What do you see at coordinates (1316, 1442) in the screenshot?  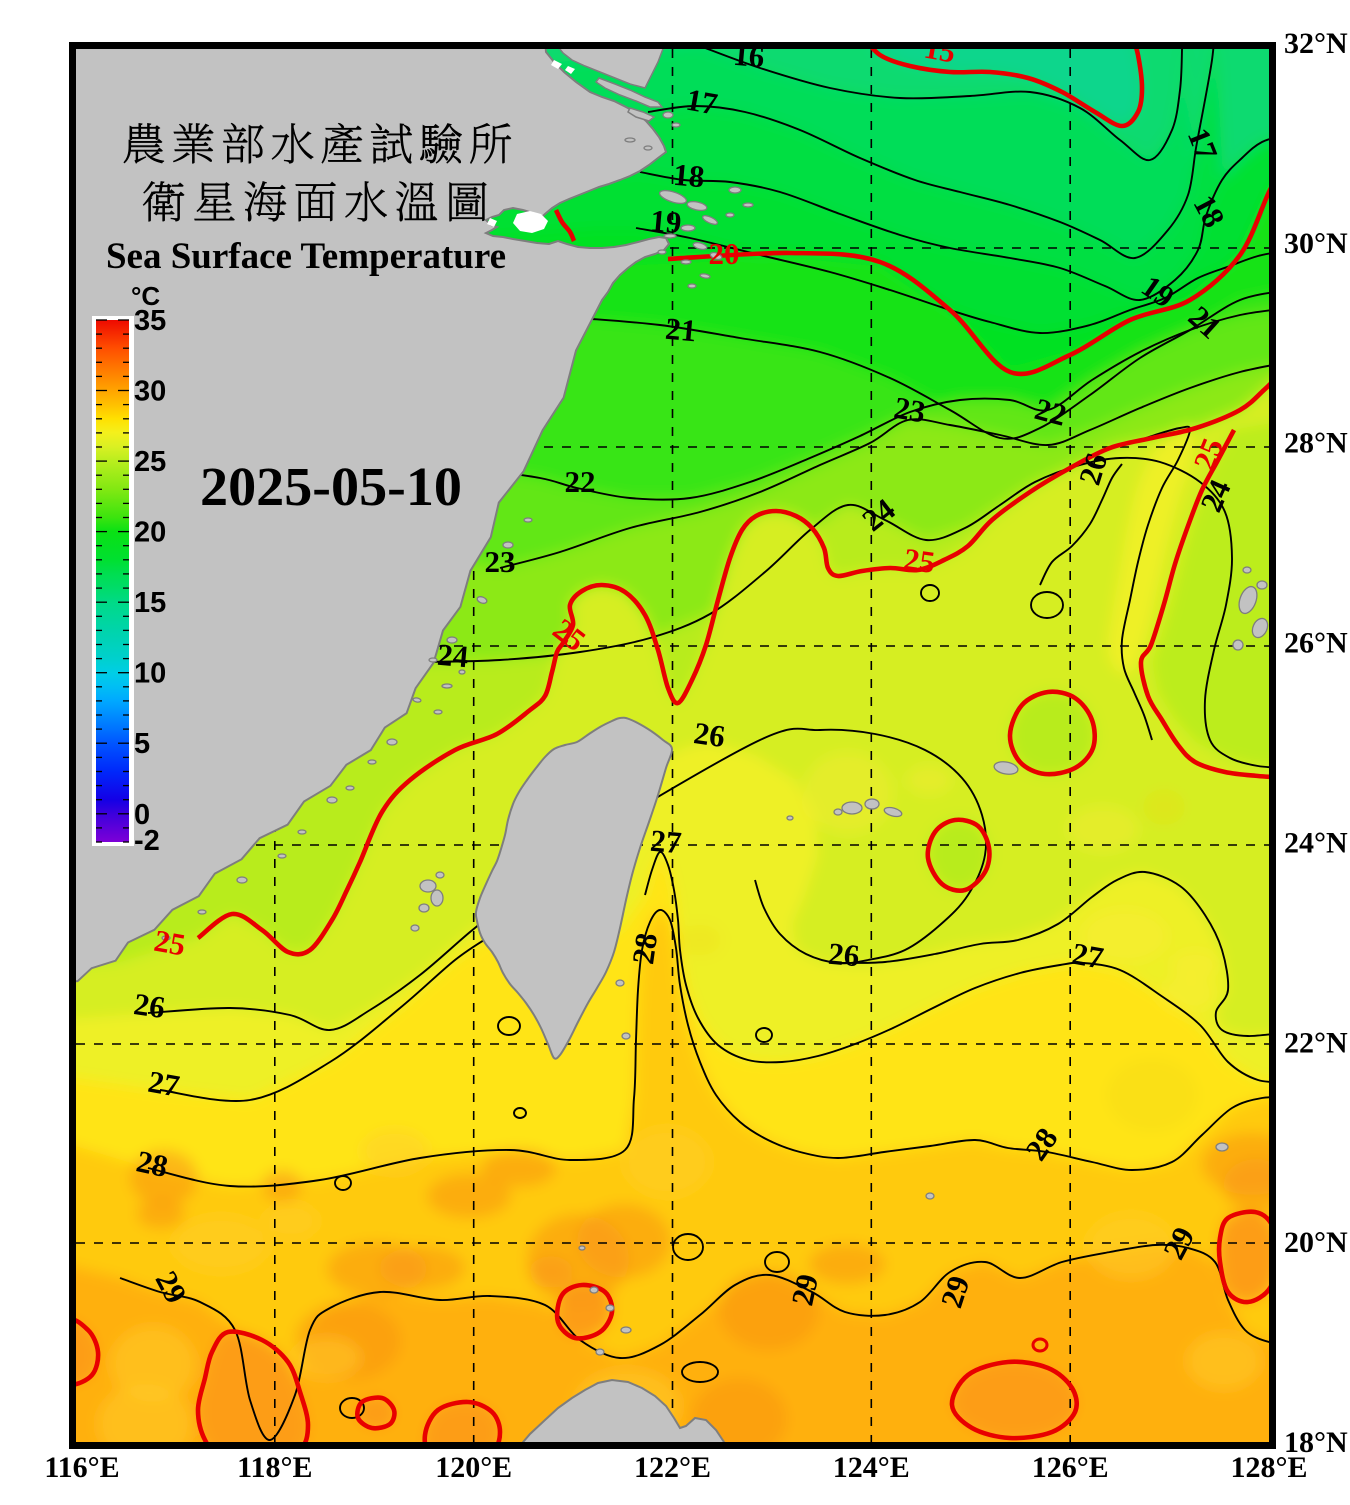 I see `svg-text: 18°N` at bounding box center [1316, 1442].